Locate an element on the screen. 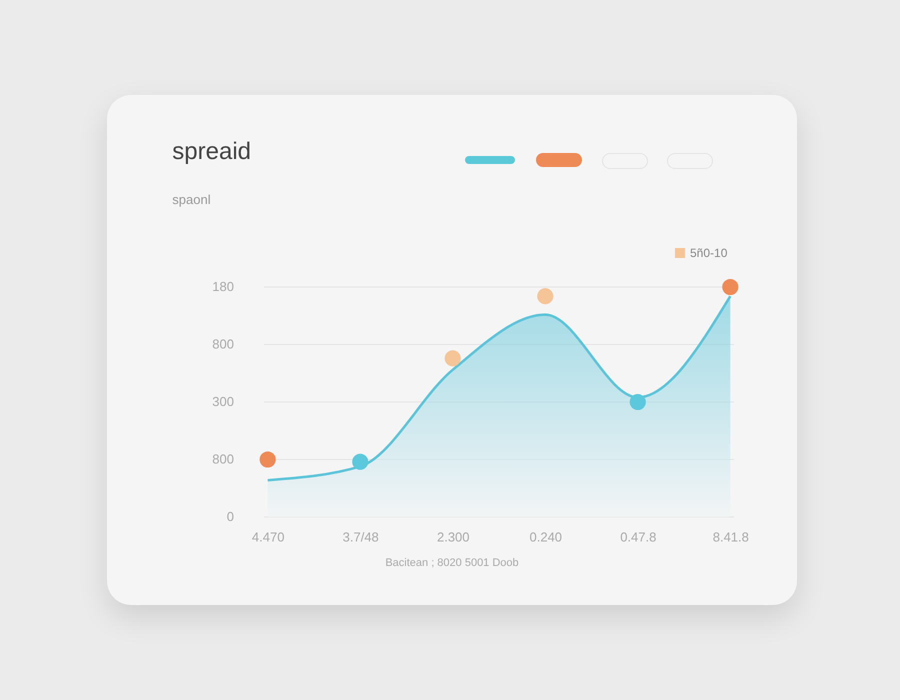 The width and height of the screenshot is (900, 700). x-tick-label: 4.470 is located at coordinates (268, 537).